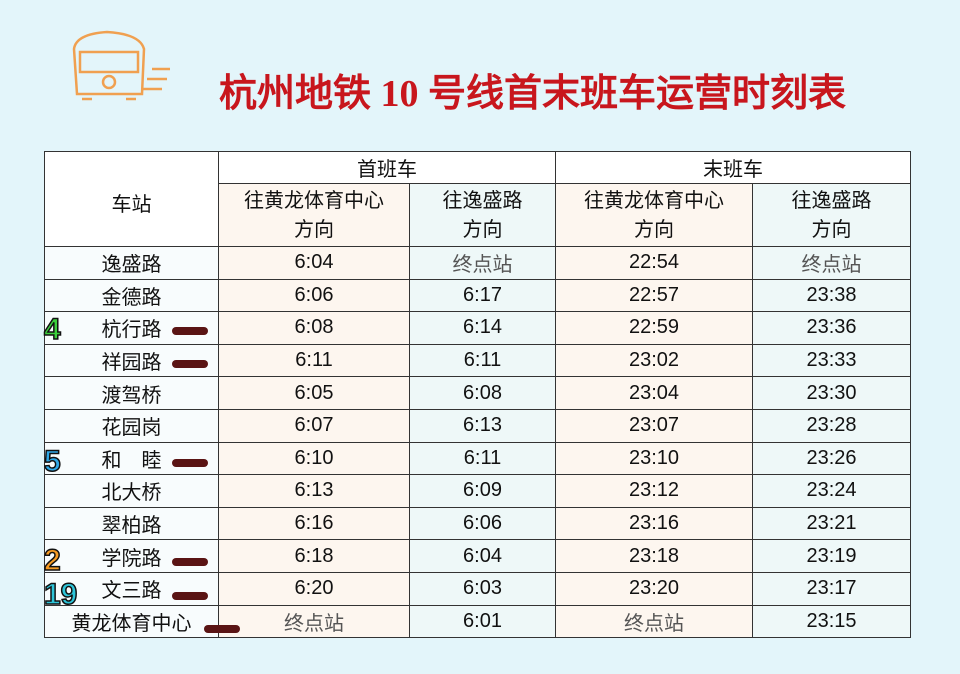 The height and width of the screenshot is (674, 960). Describe the element at coordinates (654, 588) in the screenshot. I see `time: 23:20` at that location.